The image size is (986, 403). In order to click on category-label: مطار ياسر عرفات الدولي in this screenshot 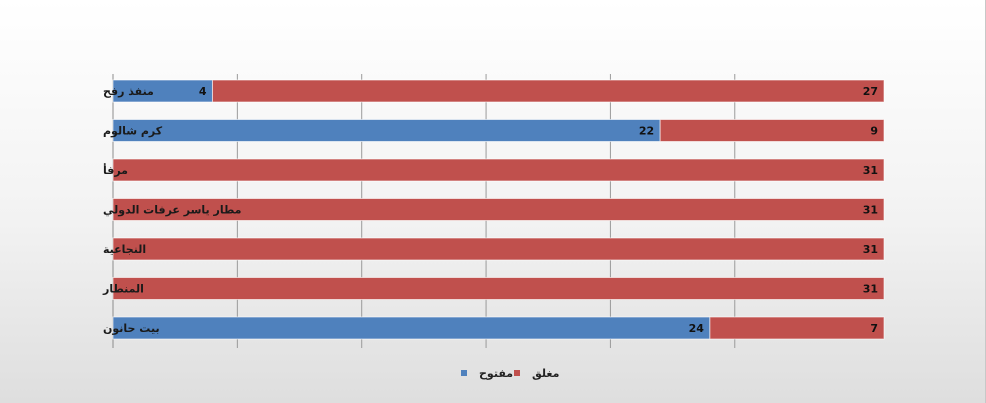, I will do `click(172, 210)`.